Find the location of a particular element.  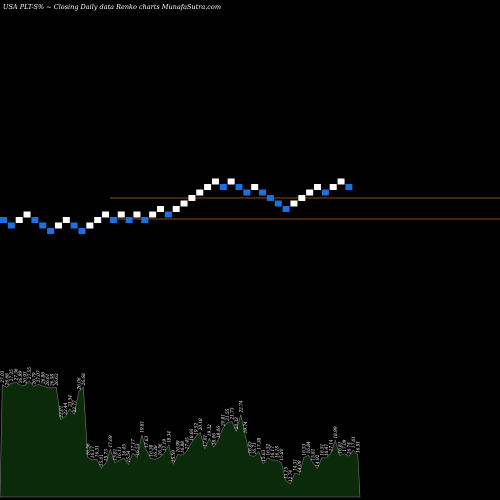

volume-label: 15.73 is located at coordinates (105, 455).